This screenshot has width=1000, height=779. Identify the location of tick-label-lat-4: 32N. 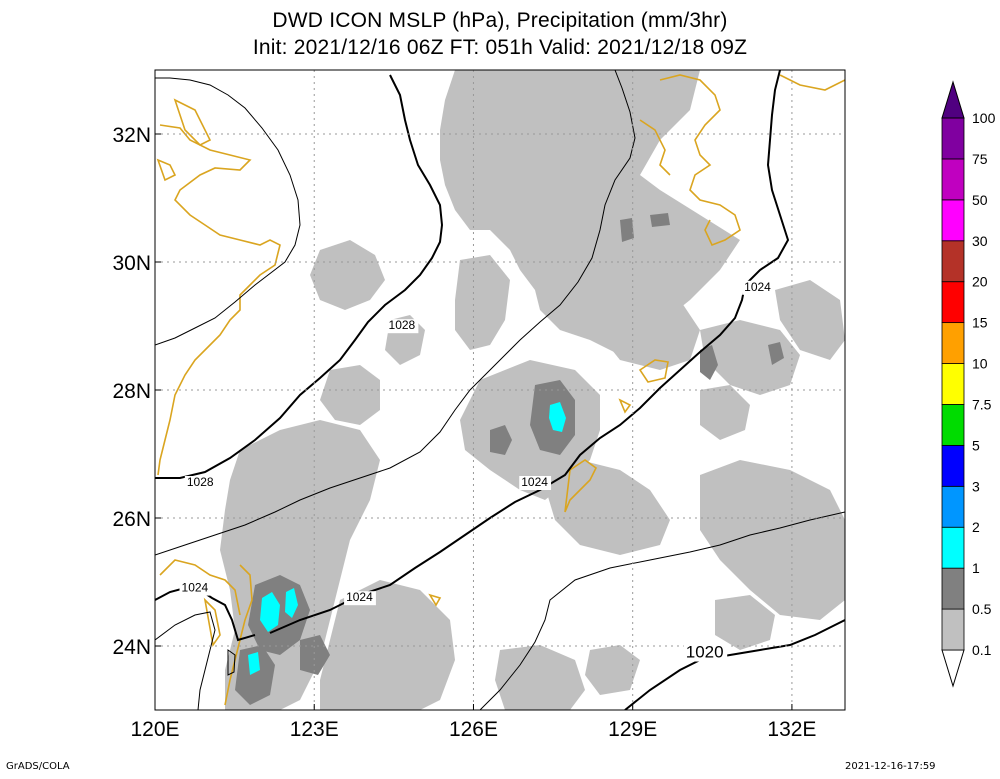
(131, 135).